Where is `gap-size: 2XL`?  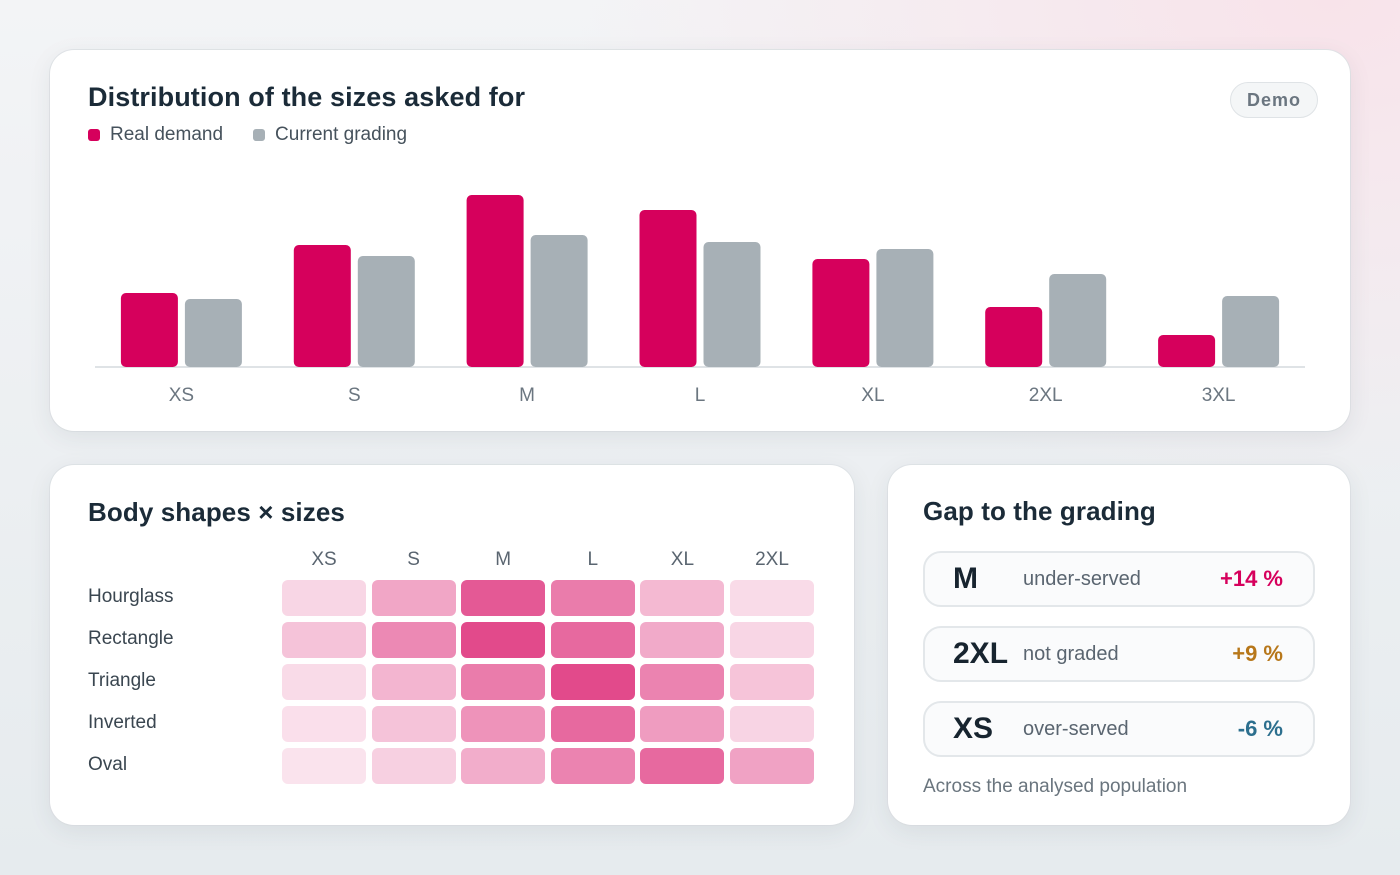
gap-size: 2XL is located at coordinates (981, 653).